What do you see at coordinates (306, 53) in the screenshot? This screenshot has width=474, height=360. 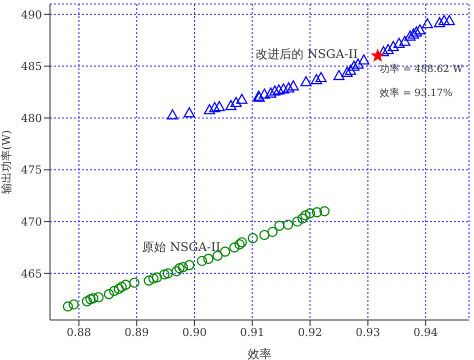 I see `series-label: 改进后的 NSGA-II` at bounding box center [306, 53].